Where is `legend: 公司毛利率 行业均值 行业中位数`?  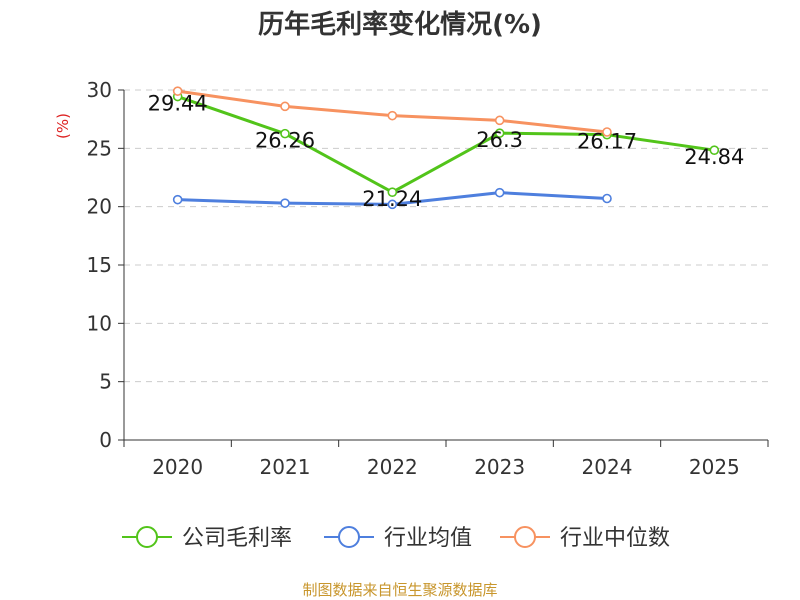 legend: 公司毛利率 行业均值 行业中位数 is located at coordinates (396, 538).